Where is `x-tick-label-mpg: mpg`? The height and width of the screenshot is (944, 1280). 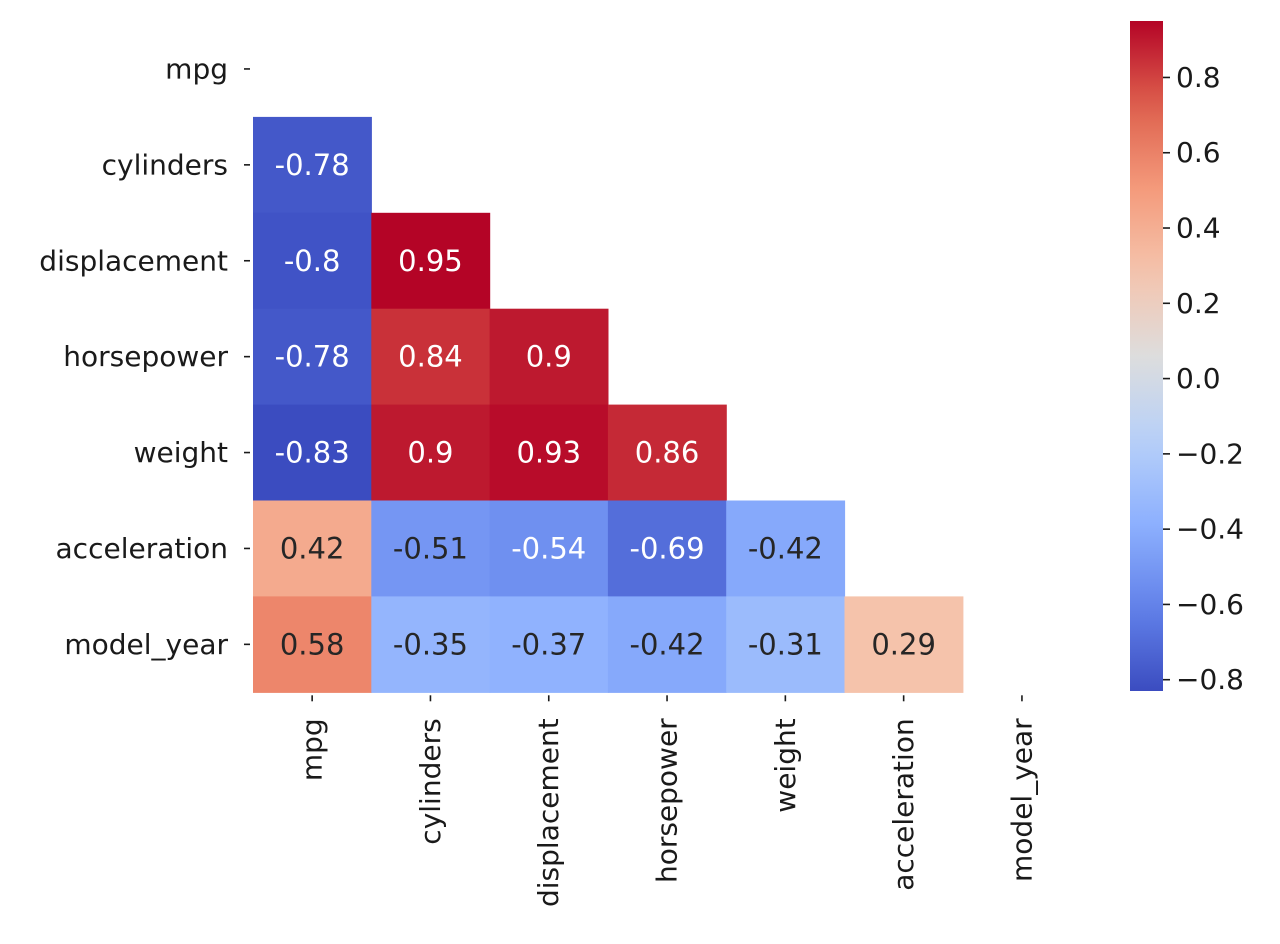 x-tick-label-mpg: mpg is located at coordinates (312, 749).